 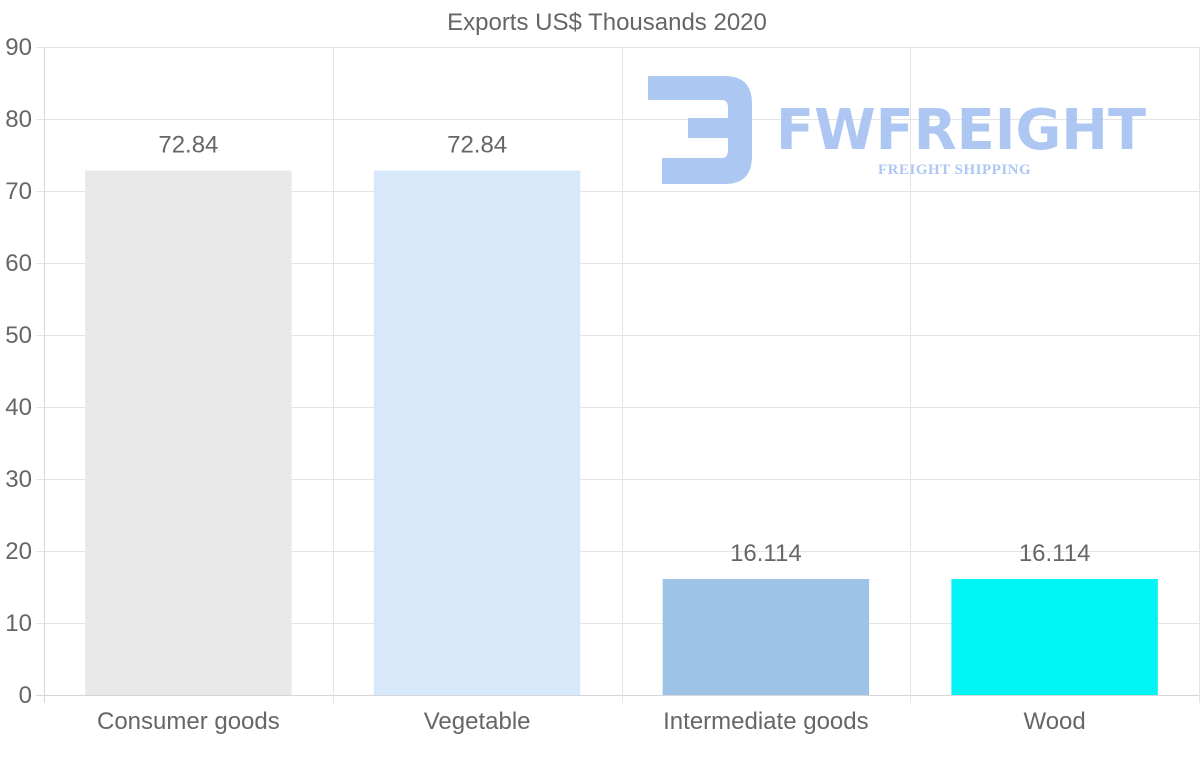 I want to click on x-tick-label: Consumer goods, so click(x=188, y=721).